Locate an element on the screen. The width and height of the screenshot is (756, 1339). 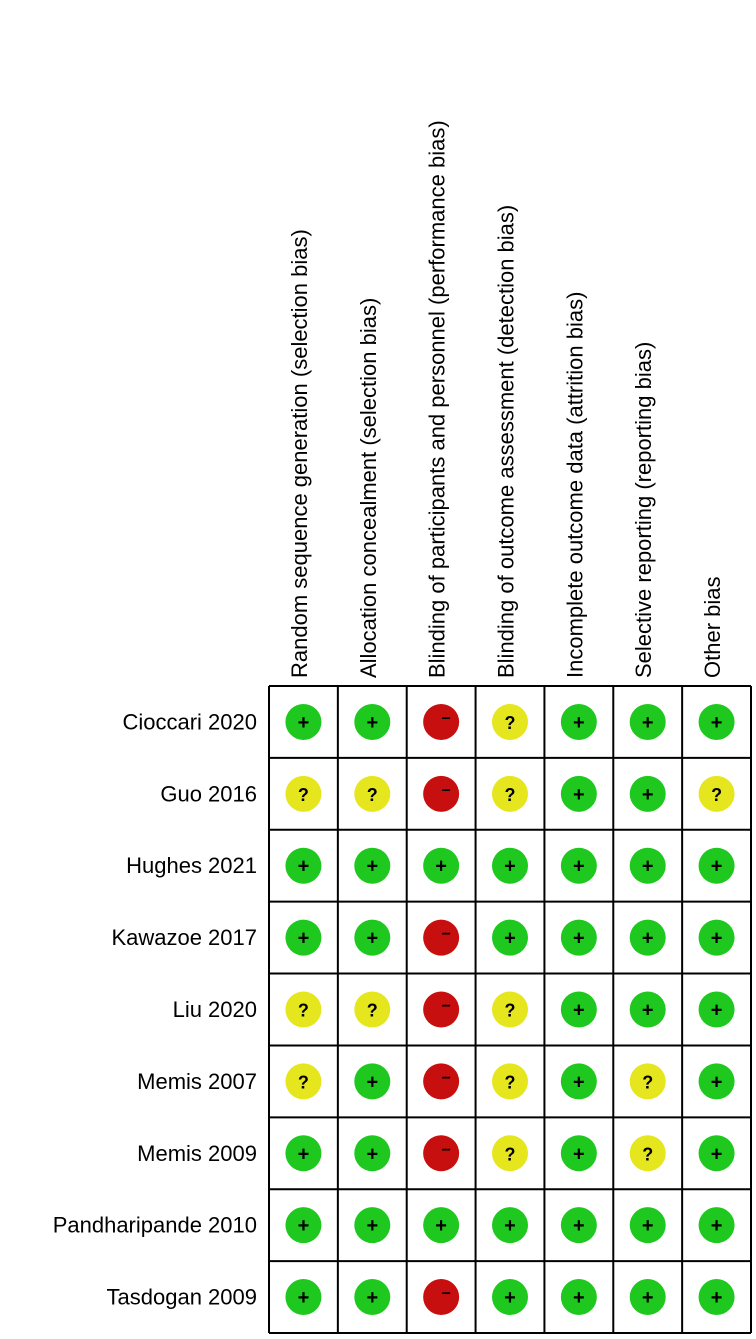
study-label: Memis 2009 is located at coordinates (197, 1153).